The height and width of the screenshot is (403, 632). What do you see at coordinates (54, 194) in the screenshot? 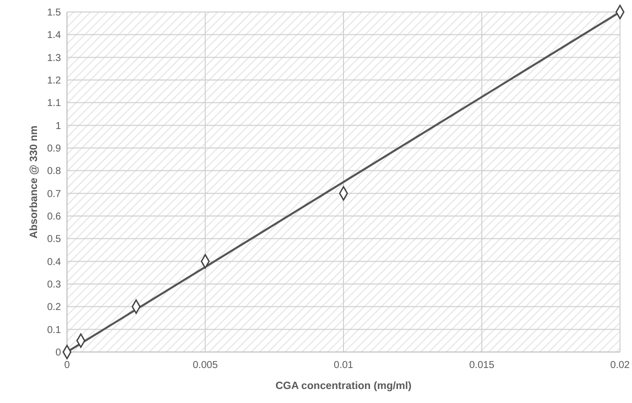
I see `y-tick-label: 0.7` at bounding box center [54, 194].